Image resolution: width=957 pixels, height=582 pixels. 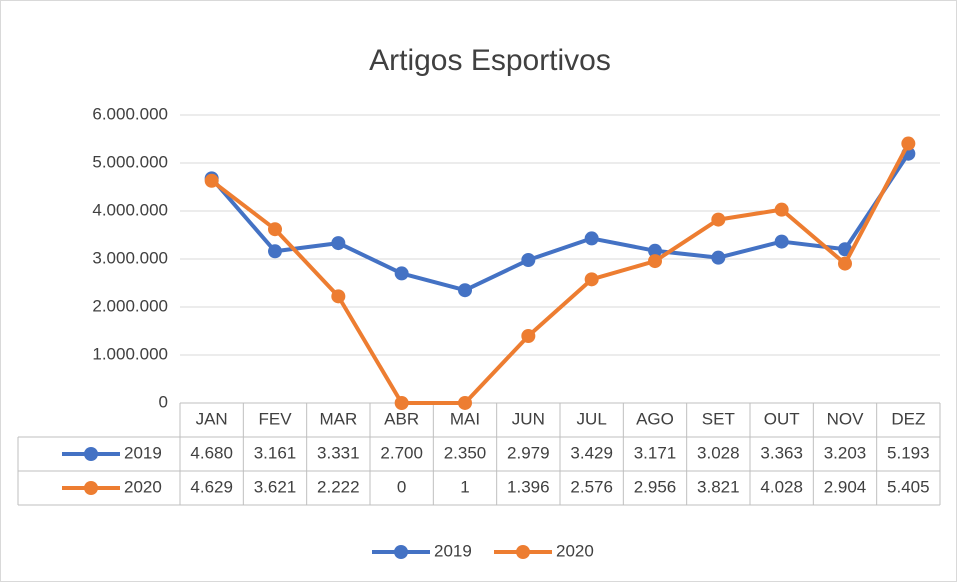 I want to click on table-cell: 1.396, so click(x=528, y=486).